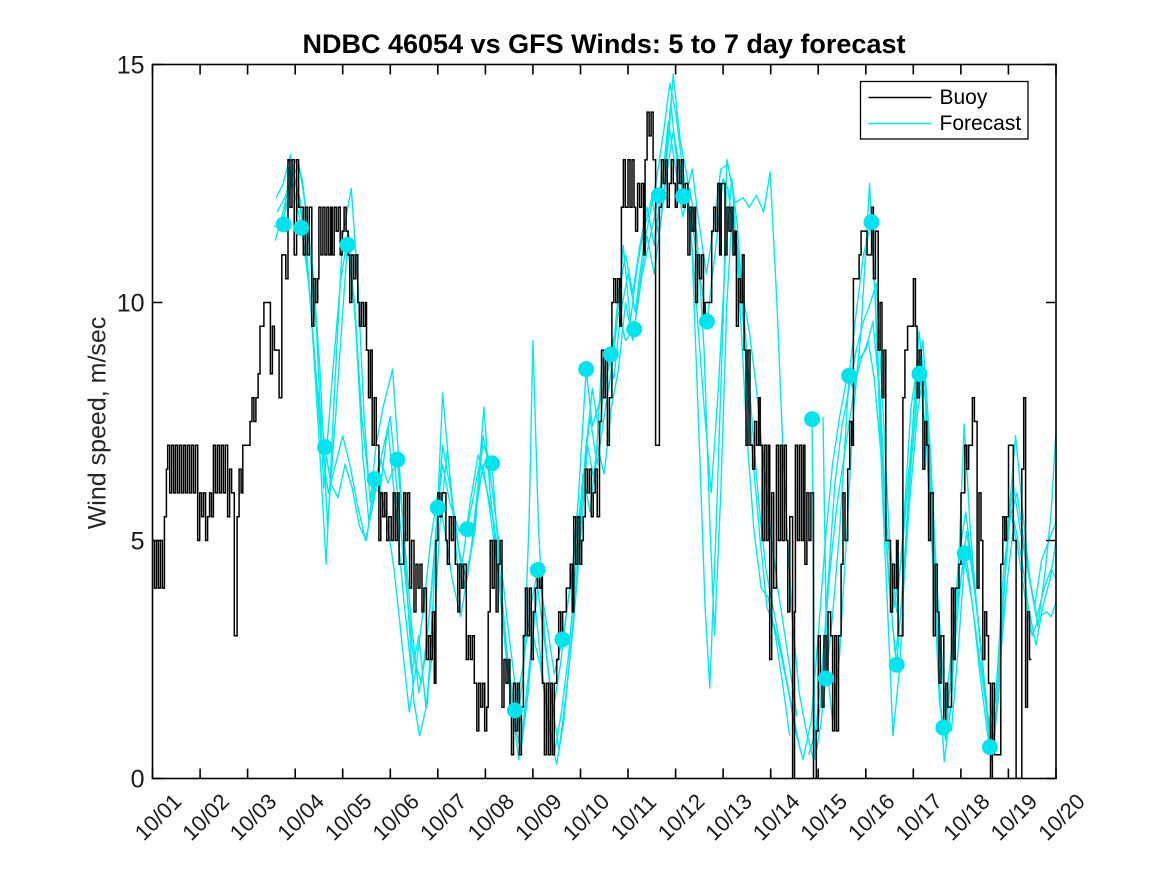 The height and width of the screenshot is (880, 1167). I want to click on svg-text: Forecast, so click(981, 123).